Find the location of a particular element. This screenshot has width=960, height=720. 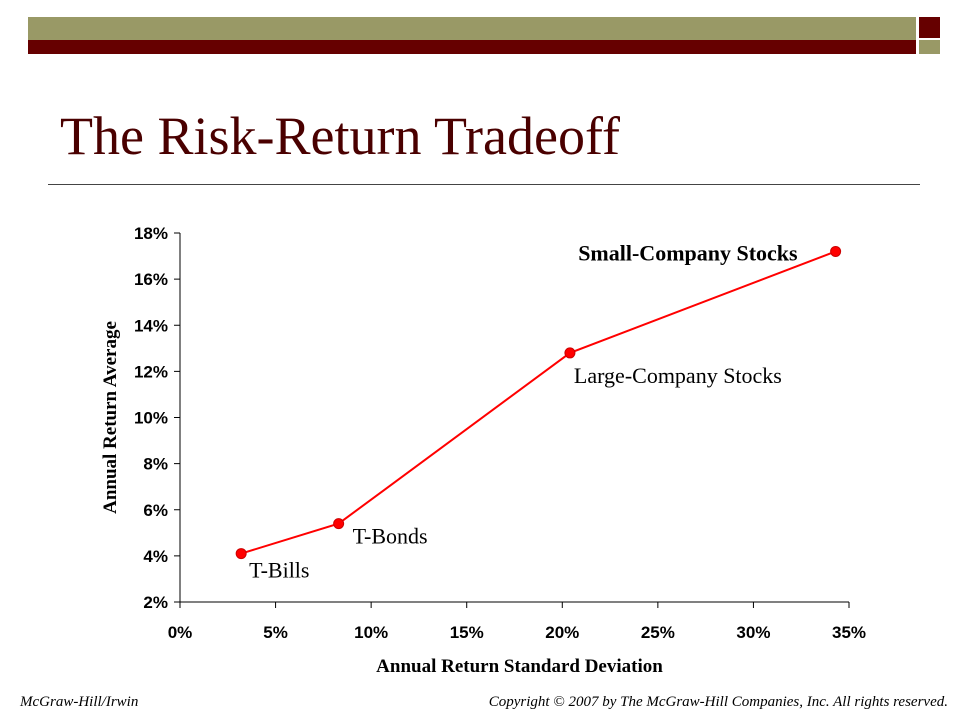

slide-title: The Risk-Return Tradeoff is located at coordinates (340, 136).